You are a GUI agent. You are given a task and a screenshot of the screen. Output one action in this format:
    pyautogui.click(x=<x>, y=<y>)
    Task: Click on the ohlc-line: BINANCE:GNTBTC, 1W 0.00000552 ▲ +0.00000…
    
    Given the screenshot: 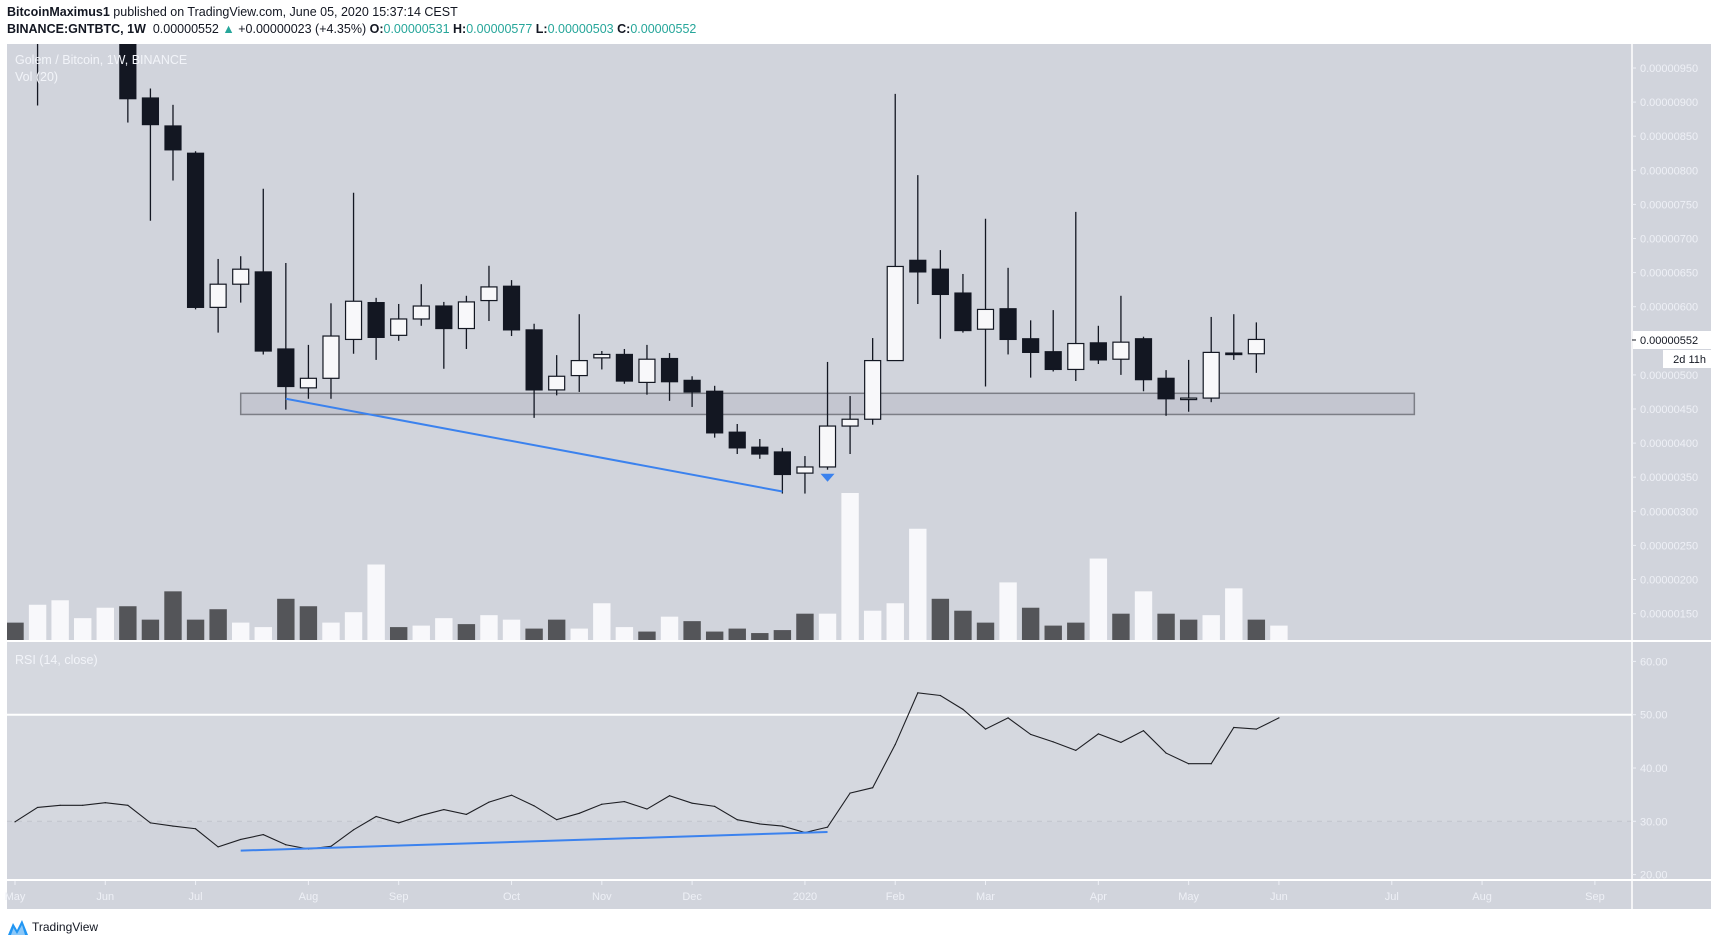 What is the action you would take?
    pyautogui.click(x=351, y=29)
    